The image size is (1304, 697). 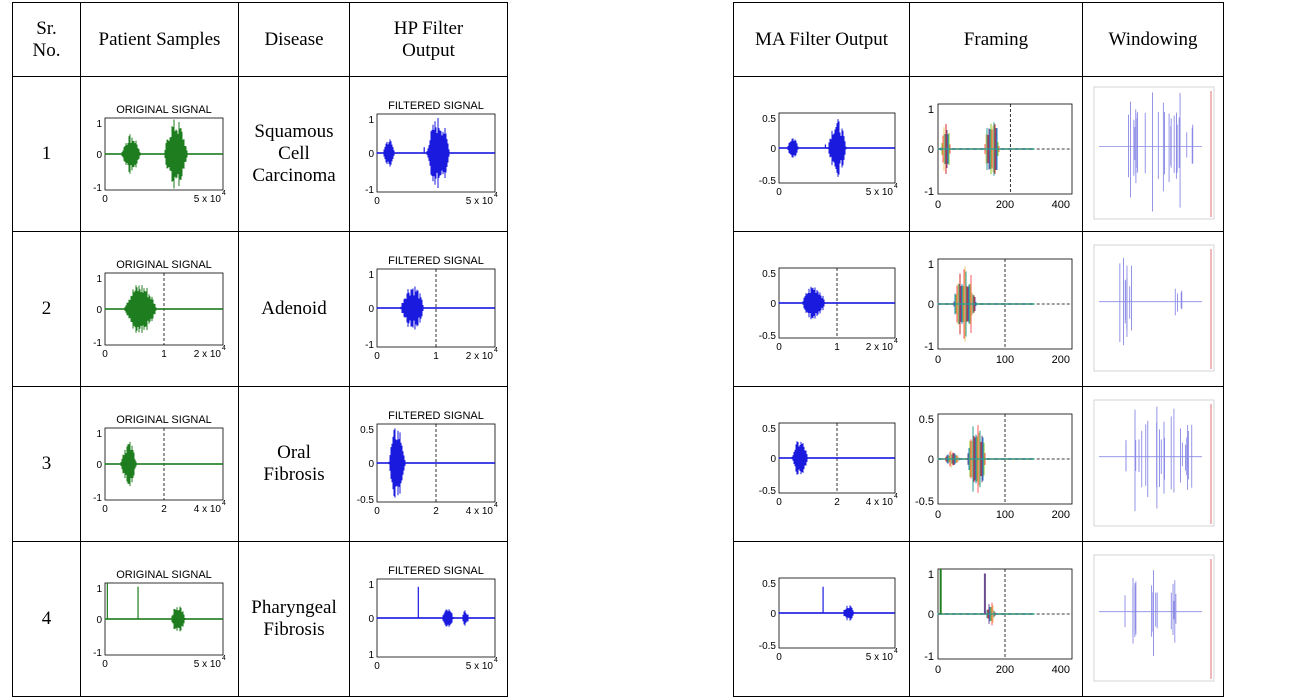 What do you see at coordinates (294, 308) in the screenshot?
I see `disease-name: Adenoid` at bounding box center [294, 308].